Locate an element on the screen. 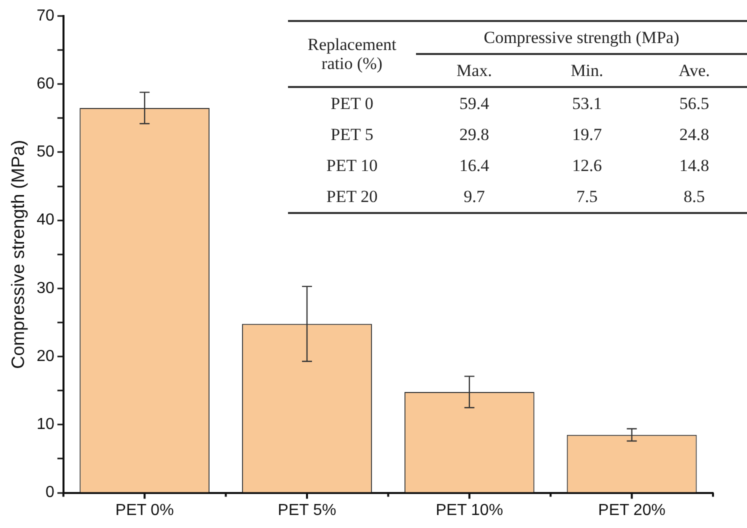 This screenshot has width=747, height=528. annotation: 14.8 is located at coordinates (694, 166).